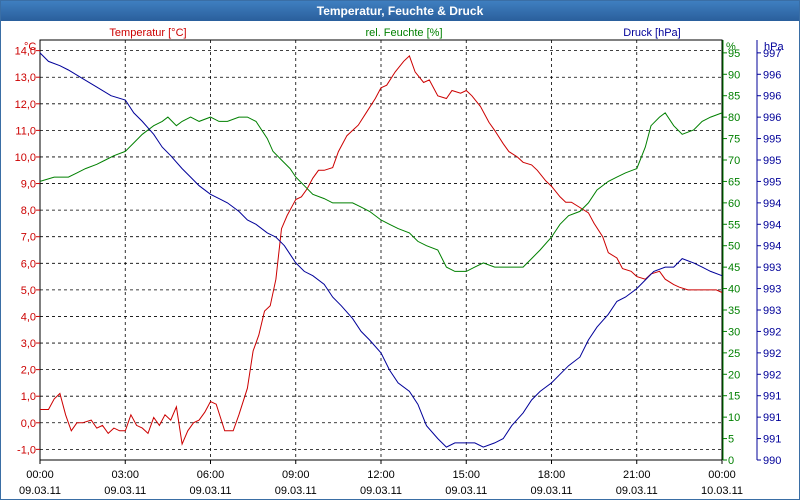 The width and height of the screenshot is (800, 500). I want to click on temperature-tick-label: 3,0, so click(28, 344).